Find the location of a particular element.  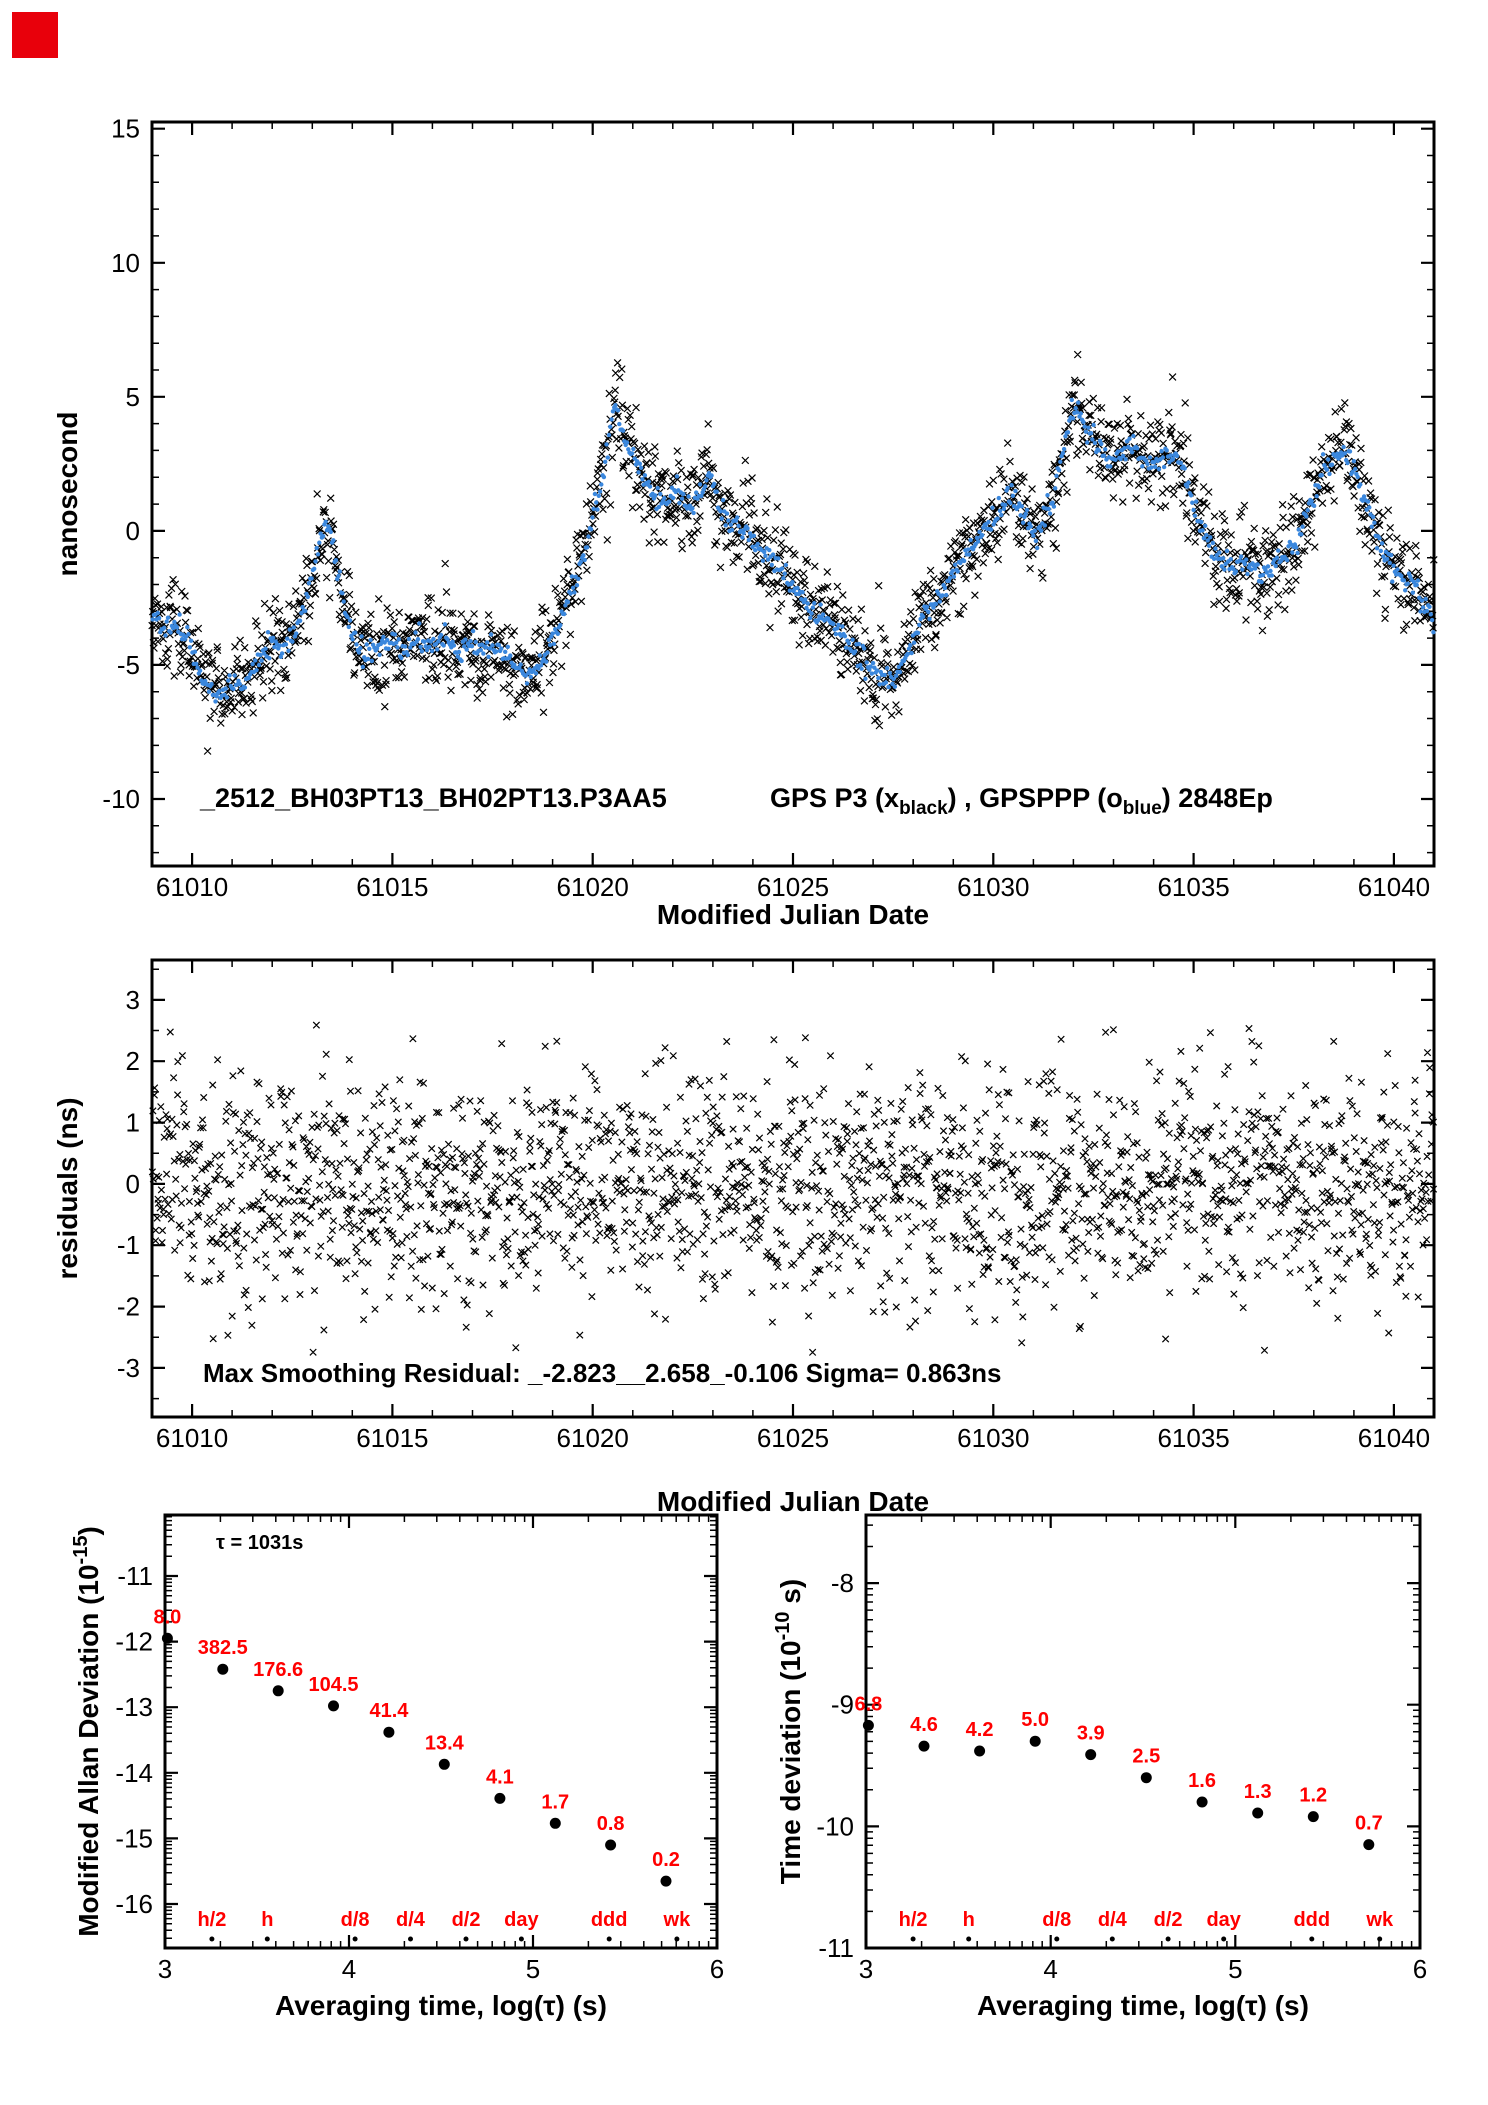

tau-tick-label: wk is located at coordinates (677, 1920).